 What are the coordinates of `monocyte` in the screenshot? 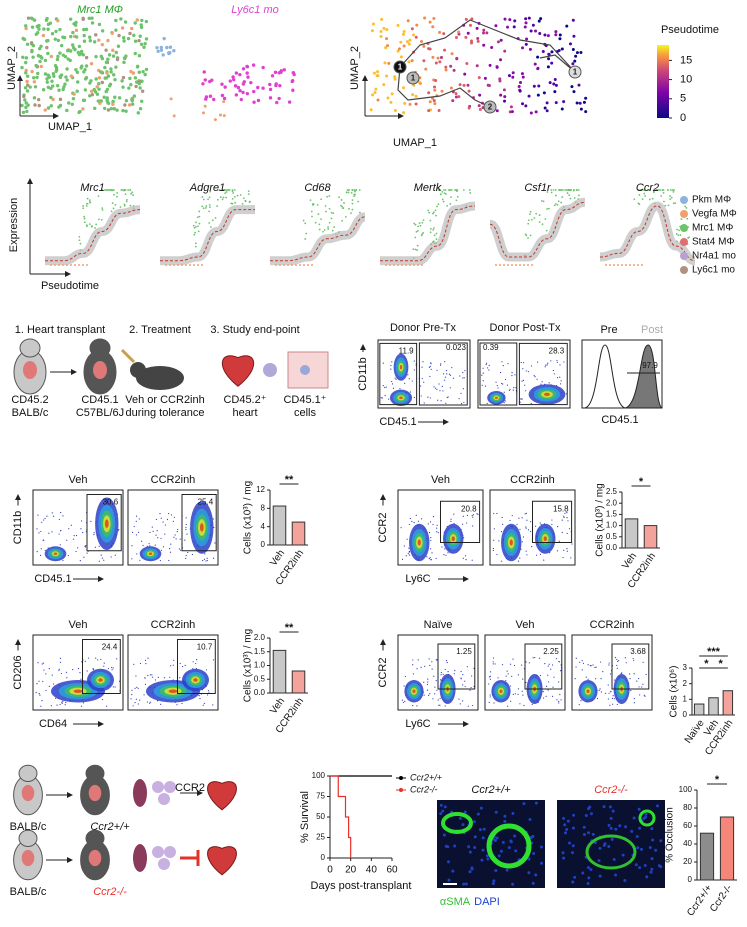 It's located at (170, 852).